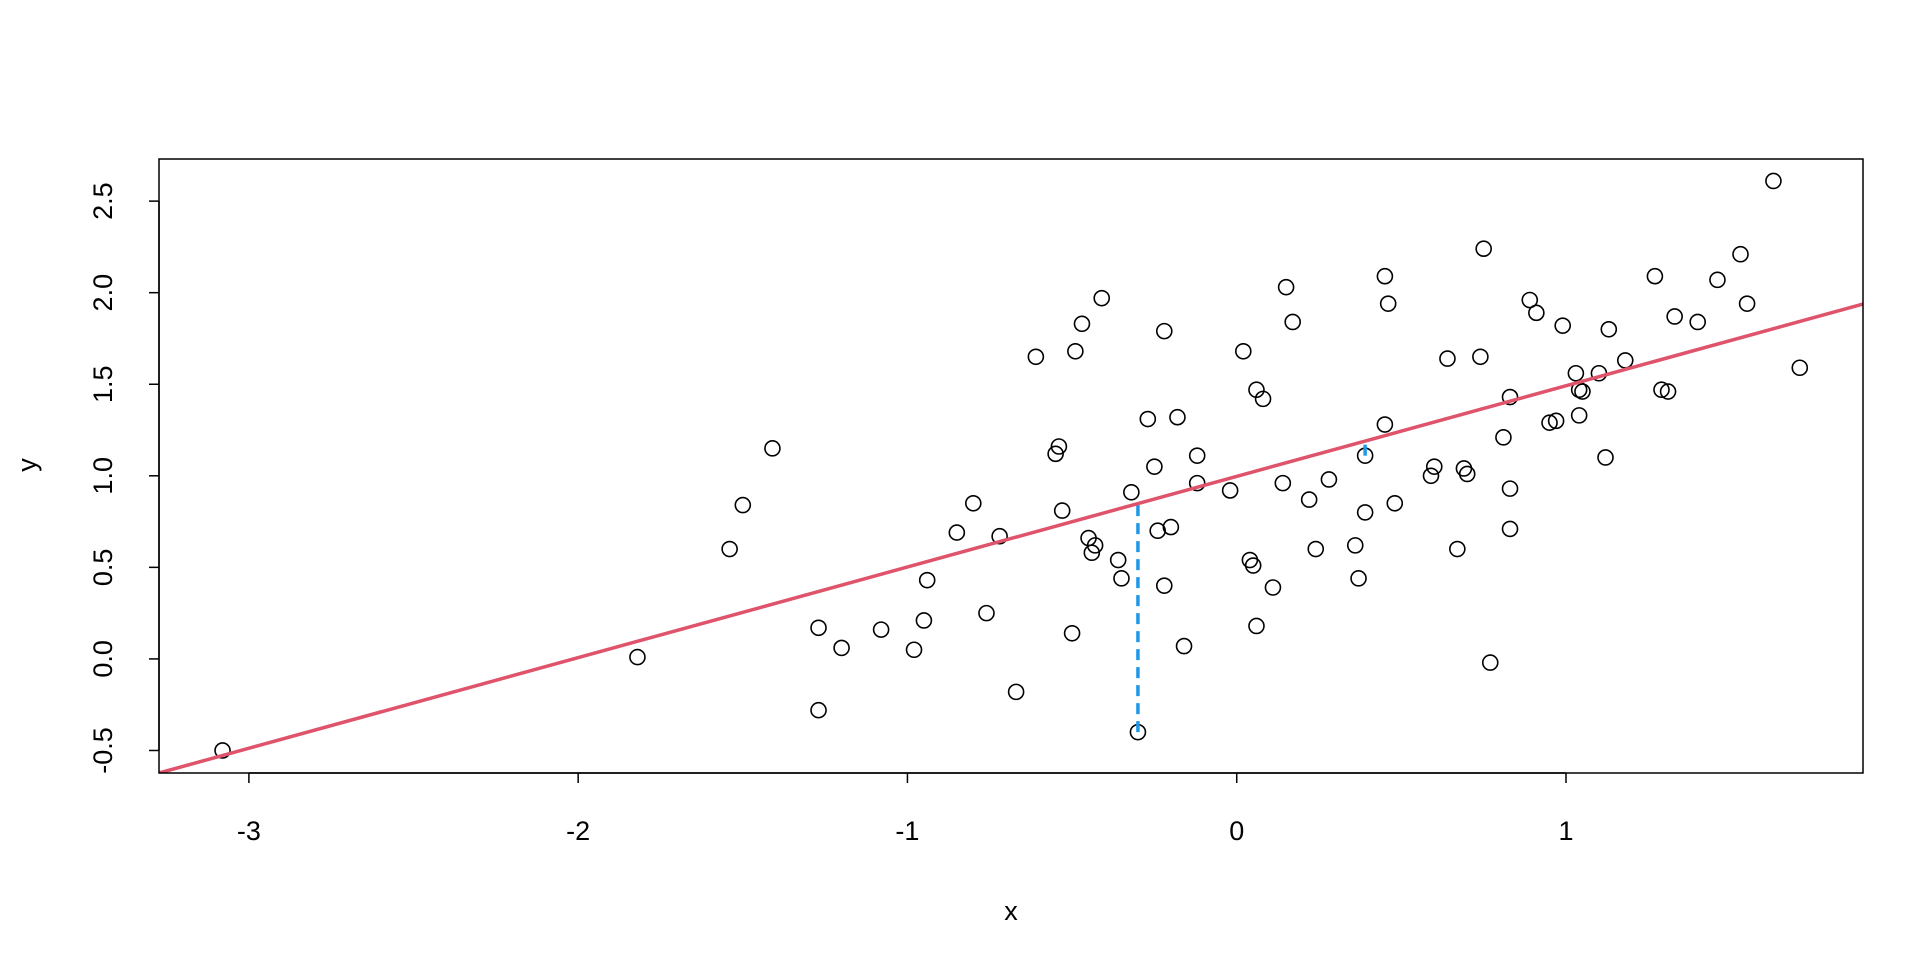  I want to click on x-tick-label: 0, so click(1236, 831).